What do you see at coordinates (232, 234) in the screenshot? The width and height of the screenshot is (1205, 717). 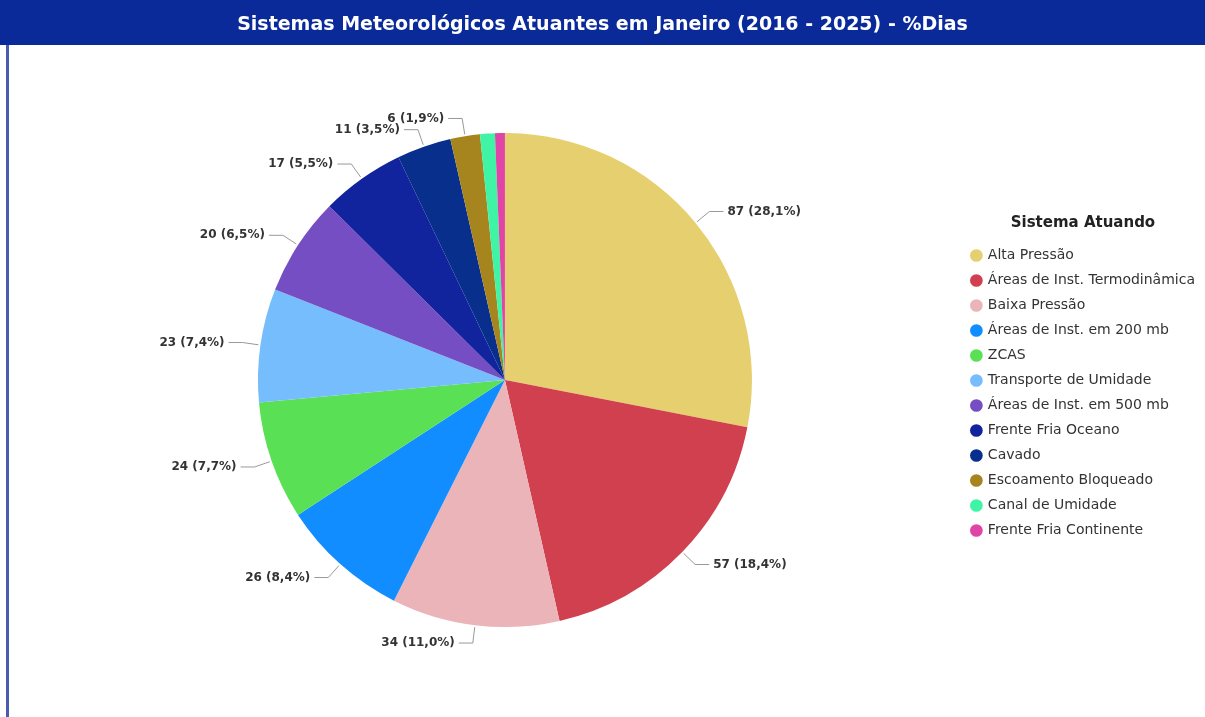 I see `data-label: 20 (6,5%)` at bounding box center [232, 234].